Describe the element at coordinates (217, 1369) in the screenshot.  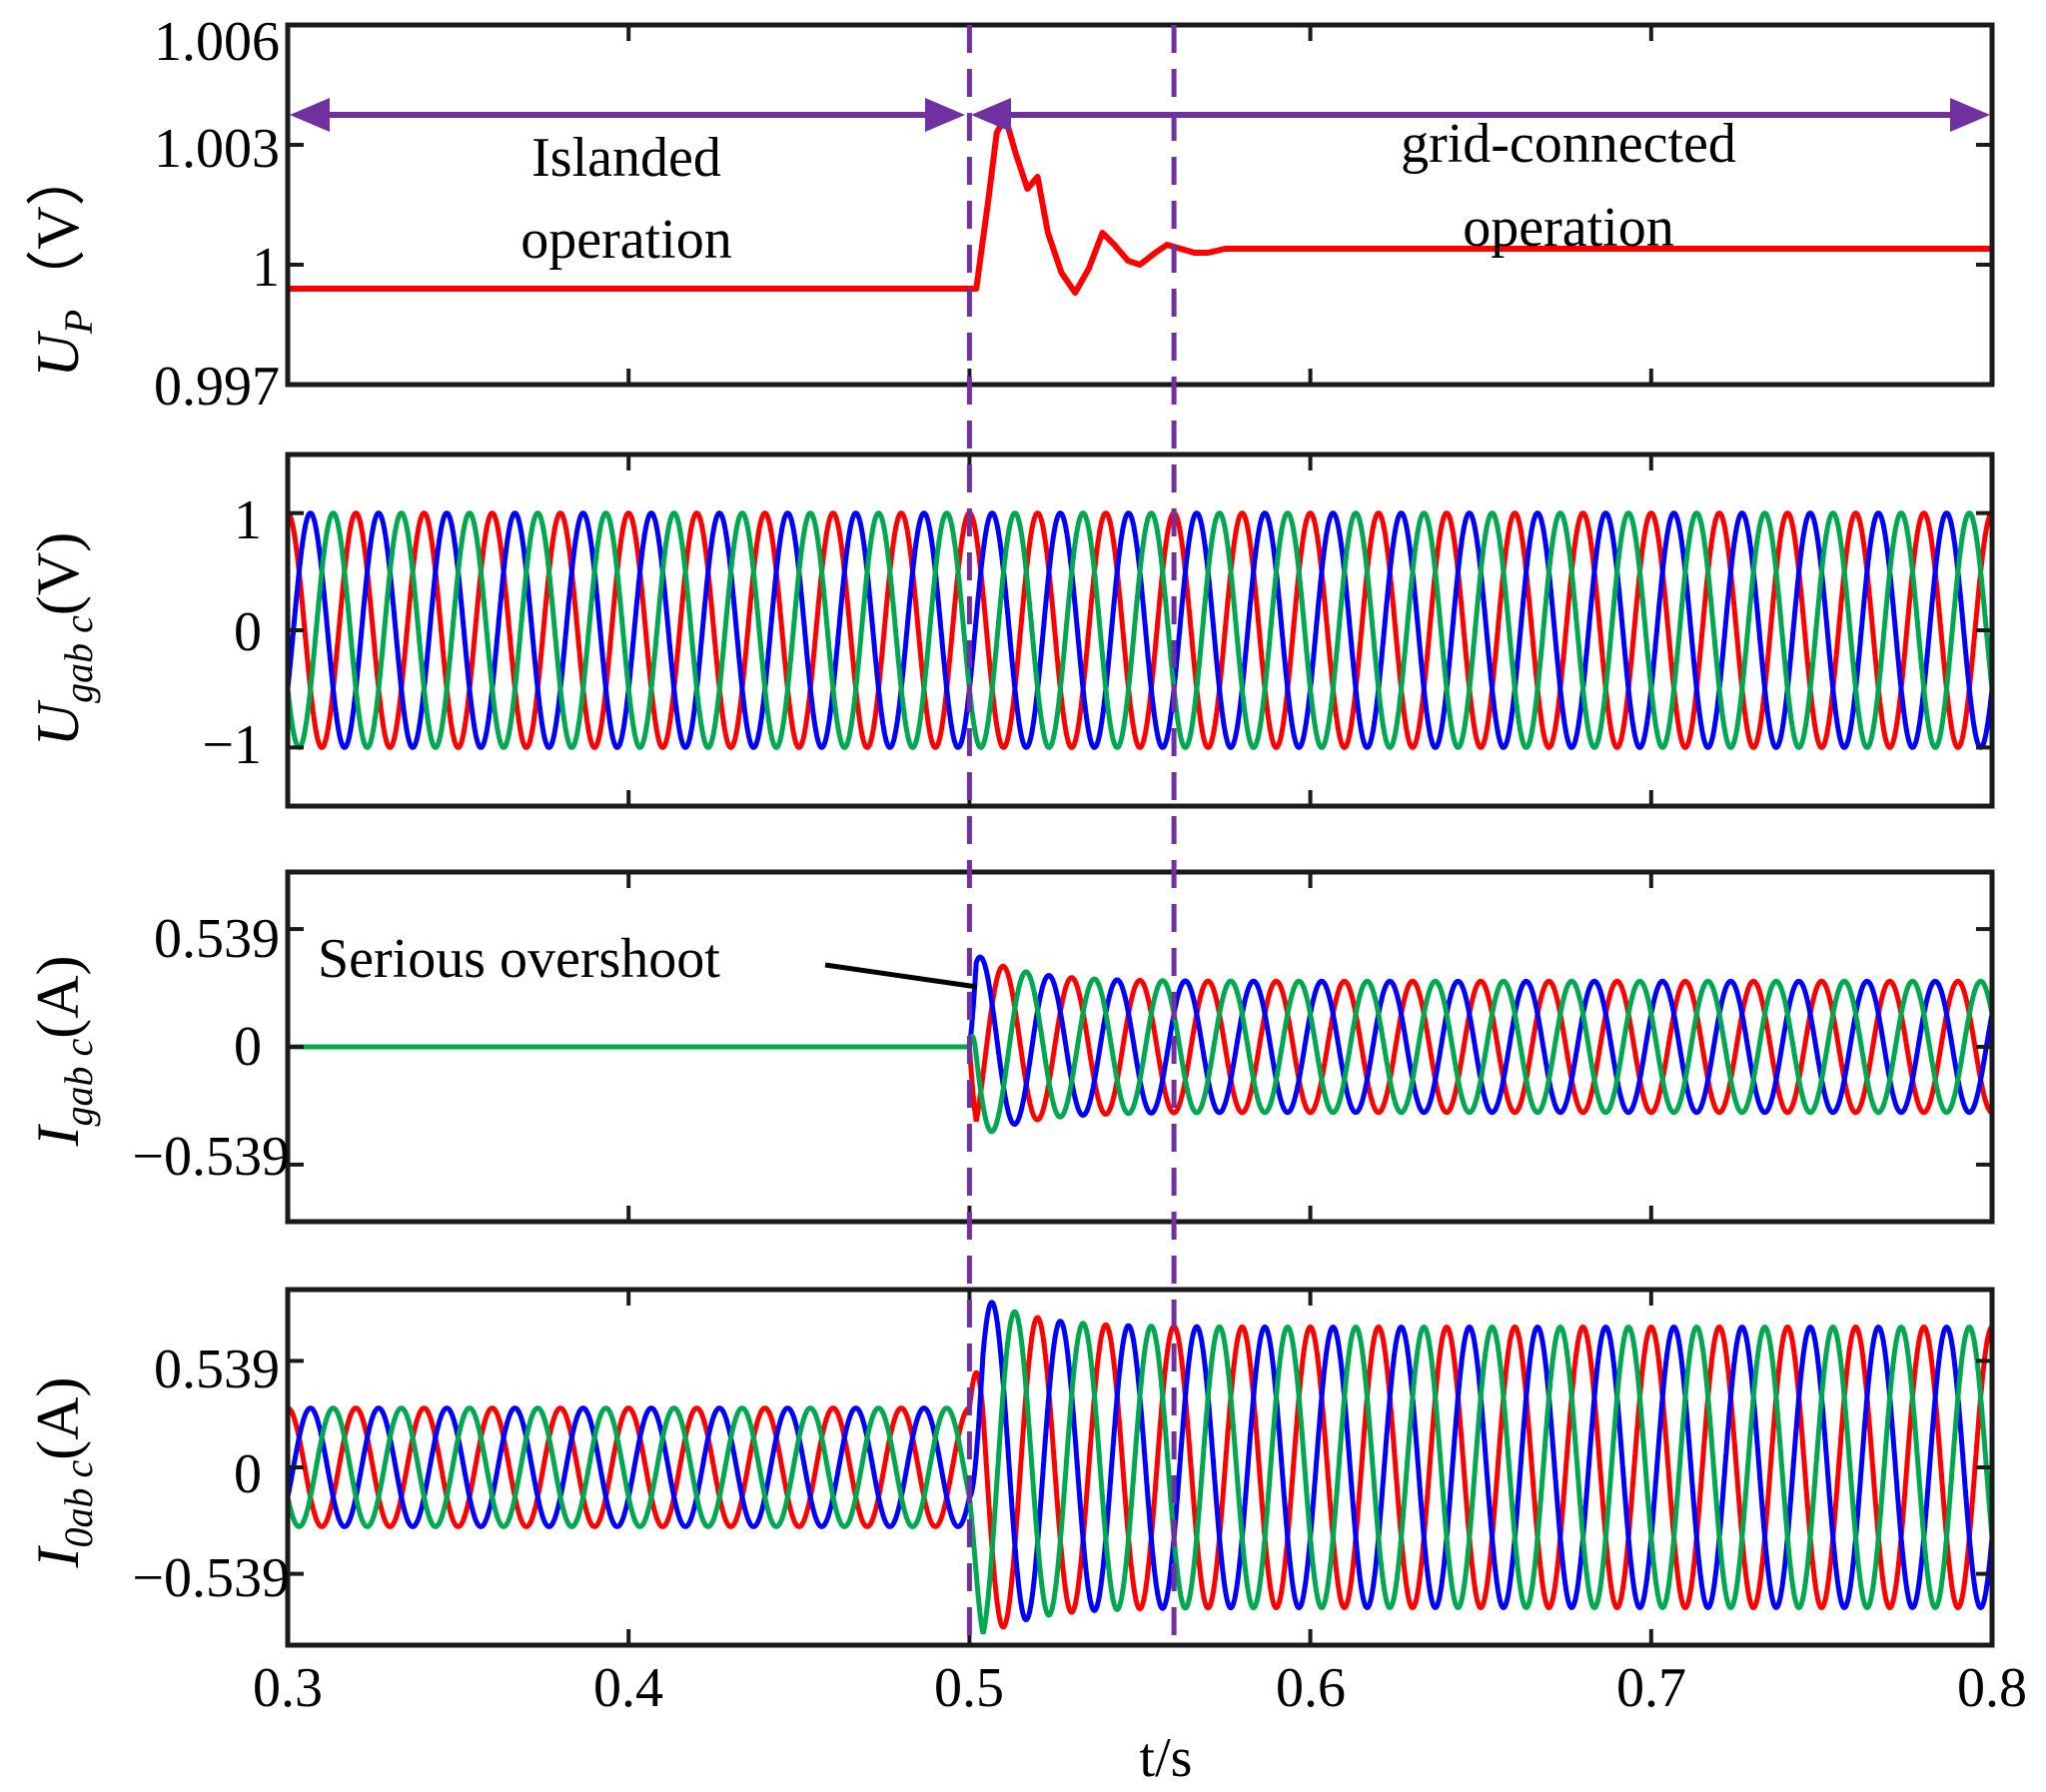
I see `panel-i0-ytick-label: 0.539` at that location.